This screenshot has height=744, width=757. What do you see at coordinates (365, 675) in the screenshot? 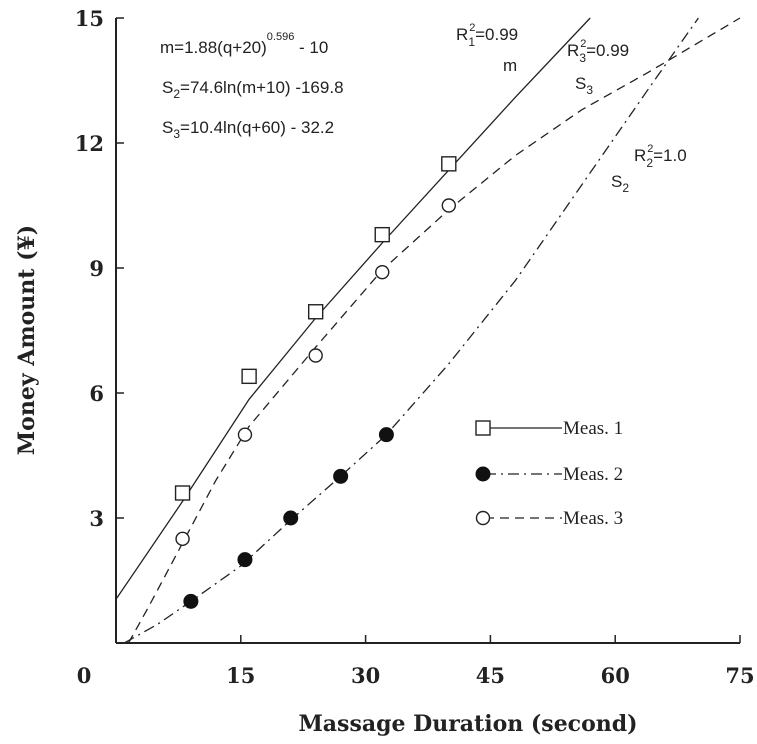
I see `x-tick-label: 30` at bounding box center [365, 675].